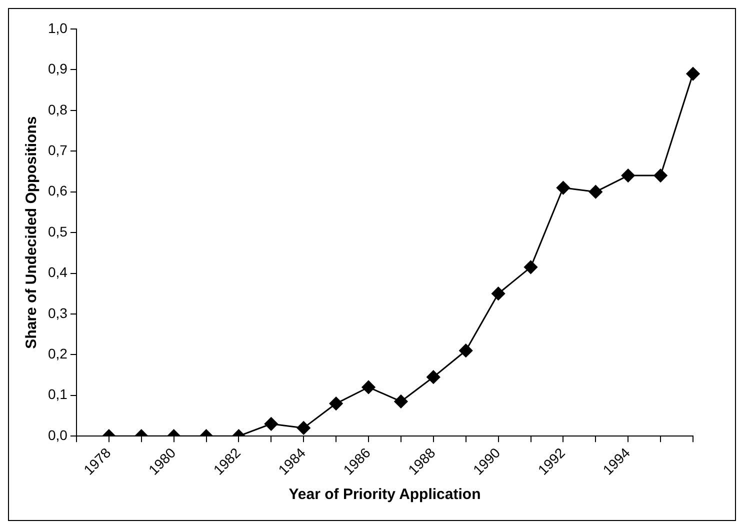  Describe the element at coordinates (58, 109) in the screenshot. I see `y-tick-label: 0,8` at that location.